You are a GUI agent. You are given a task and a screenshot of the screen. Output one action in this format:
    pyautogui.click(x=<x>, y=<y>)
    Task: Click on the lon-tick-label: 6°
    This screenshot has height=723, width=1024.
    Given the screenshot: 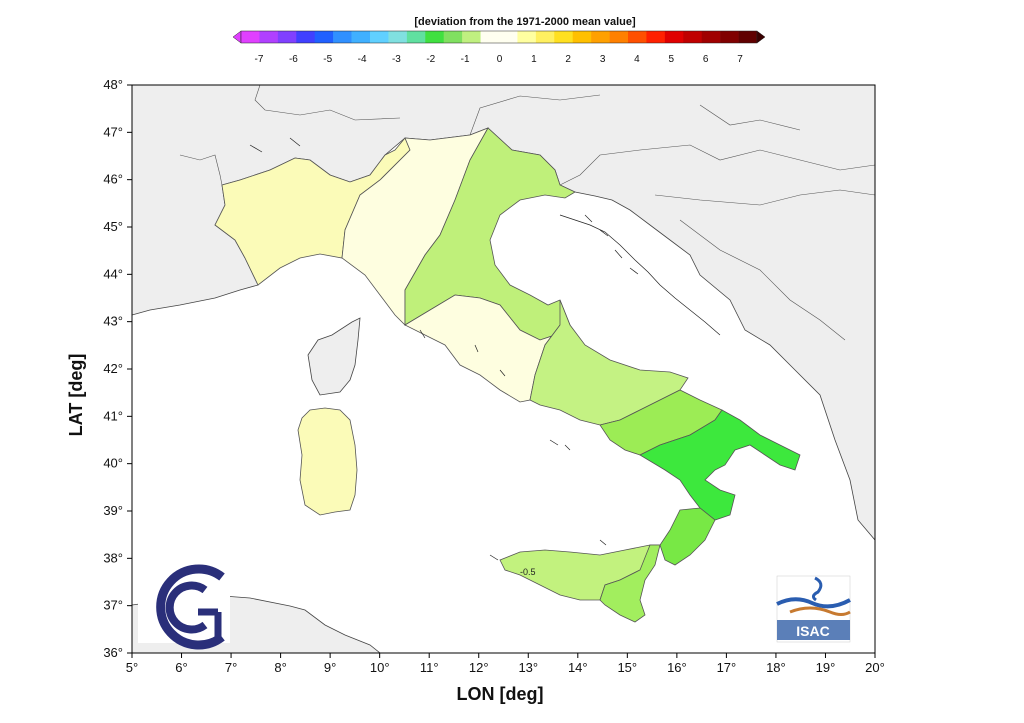 What is the action you would take?
    pyautogui.click(x=181, y=667)
    